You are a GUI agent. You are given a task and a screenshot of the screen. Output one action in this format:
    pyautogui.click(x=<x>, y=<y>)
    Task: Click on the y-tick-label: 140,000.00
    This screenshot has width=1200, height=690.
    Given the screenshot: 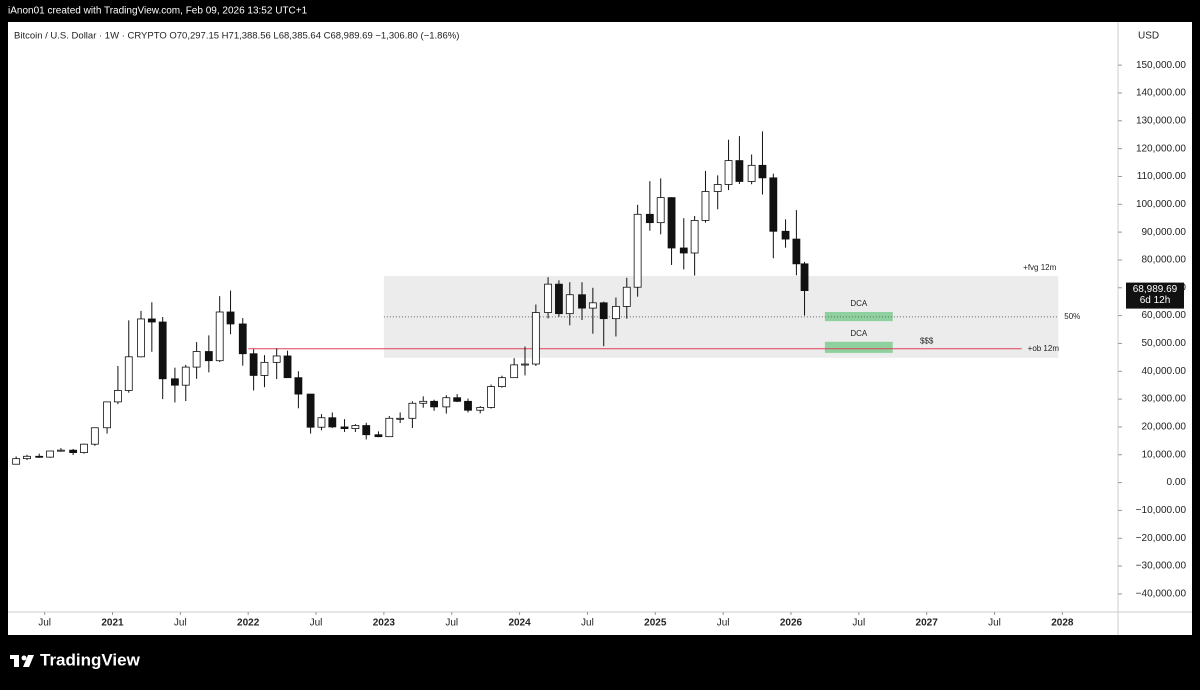 What is the action you would take?
    pyautogui.click(x=1161, y=93)
    